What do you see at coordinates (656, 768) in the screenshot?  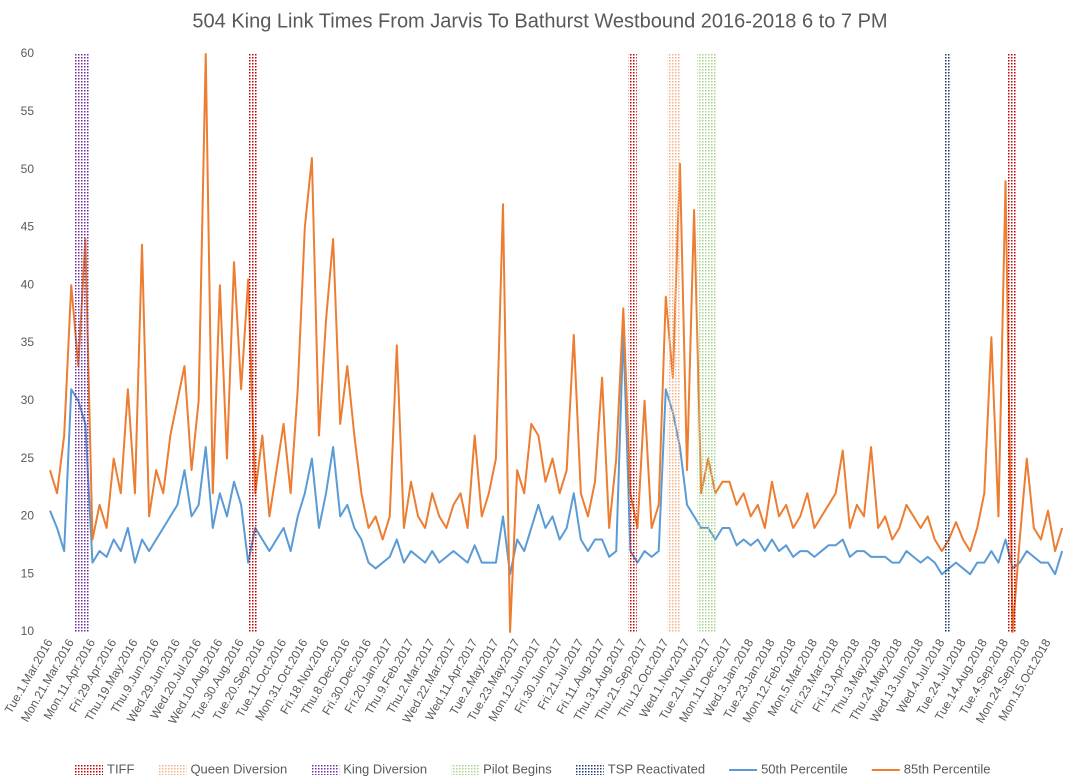 I see `legend-label: TSP Reactivated` at bounding box center [656, 768].